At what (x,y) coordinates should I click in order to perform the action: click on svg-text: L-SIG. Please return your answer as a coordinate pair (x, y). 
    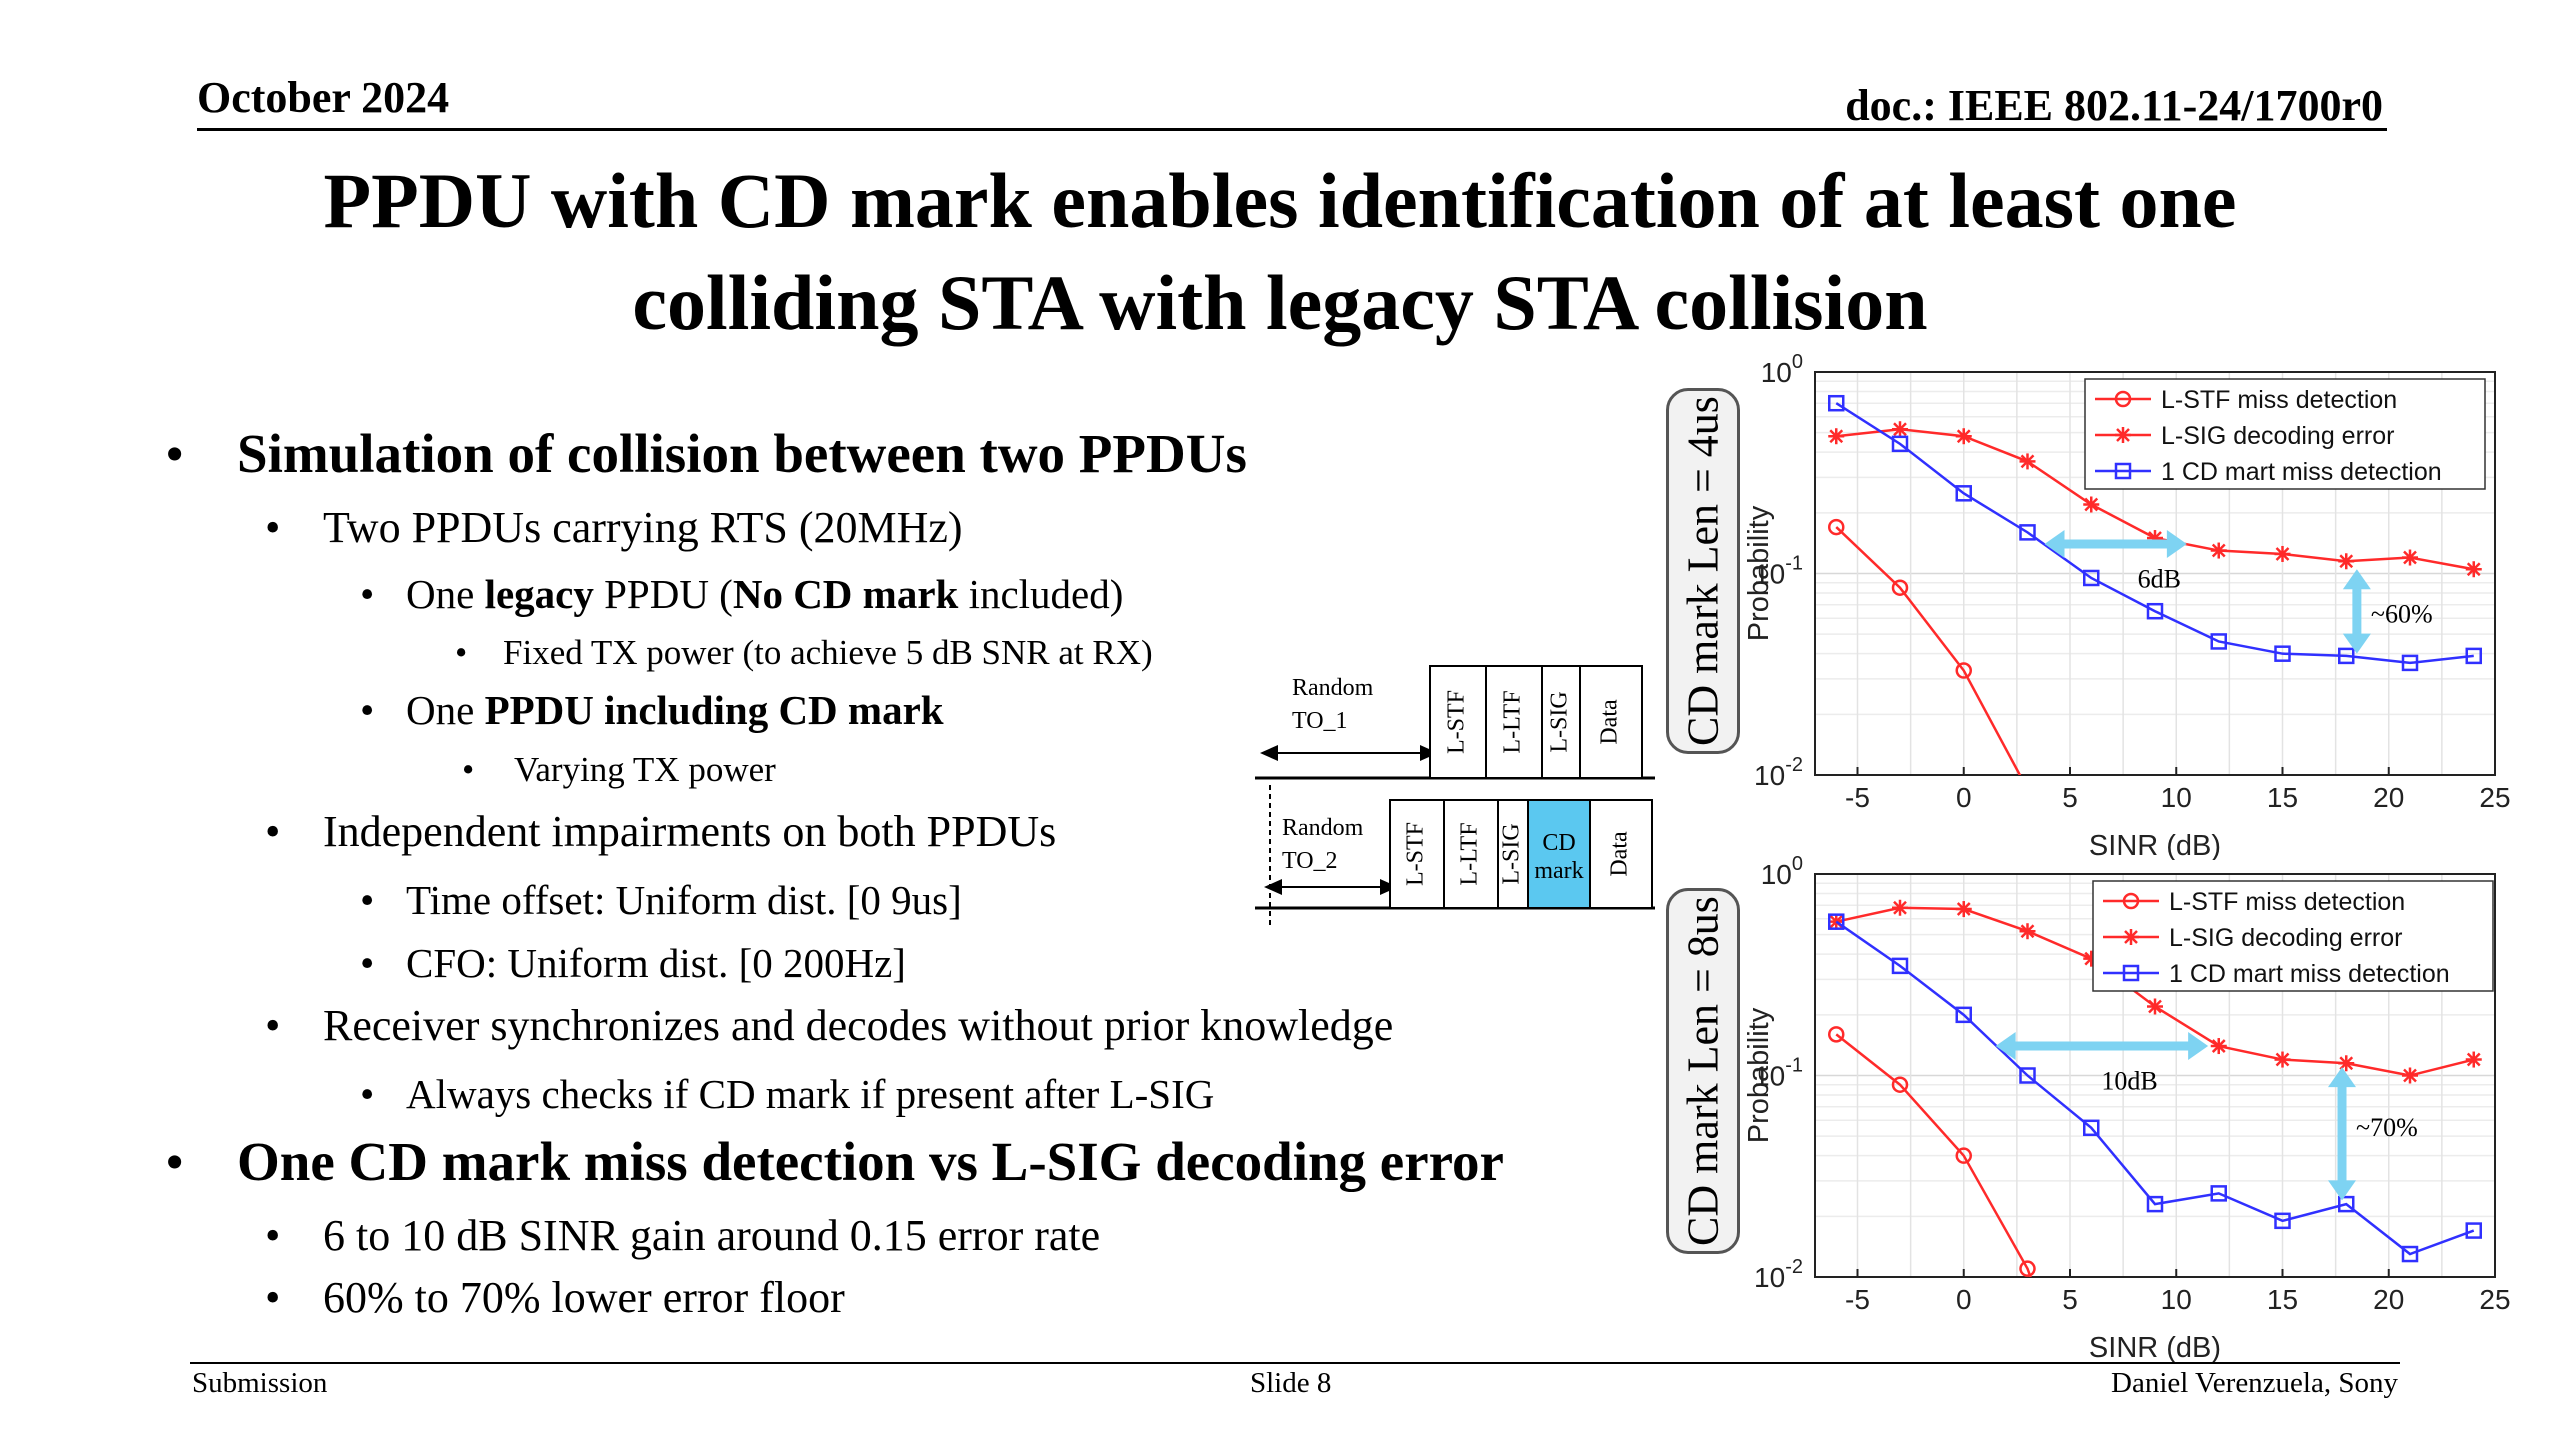
    Looking at the image, I should click on (1512, 853).